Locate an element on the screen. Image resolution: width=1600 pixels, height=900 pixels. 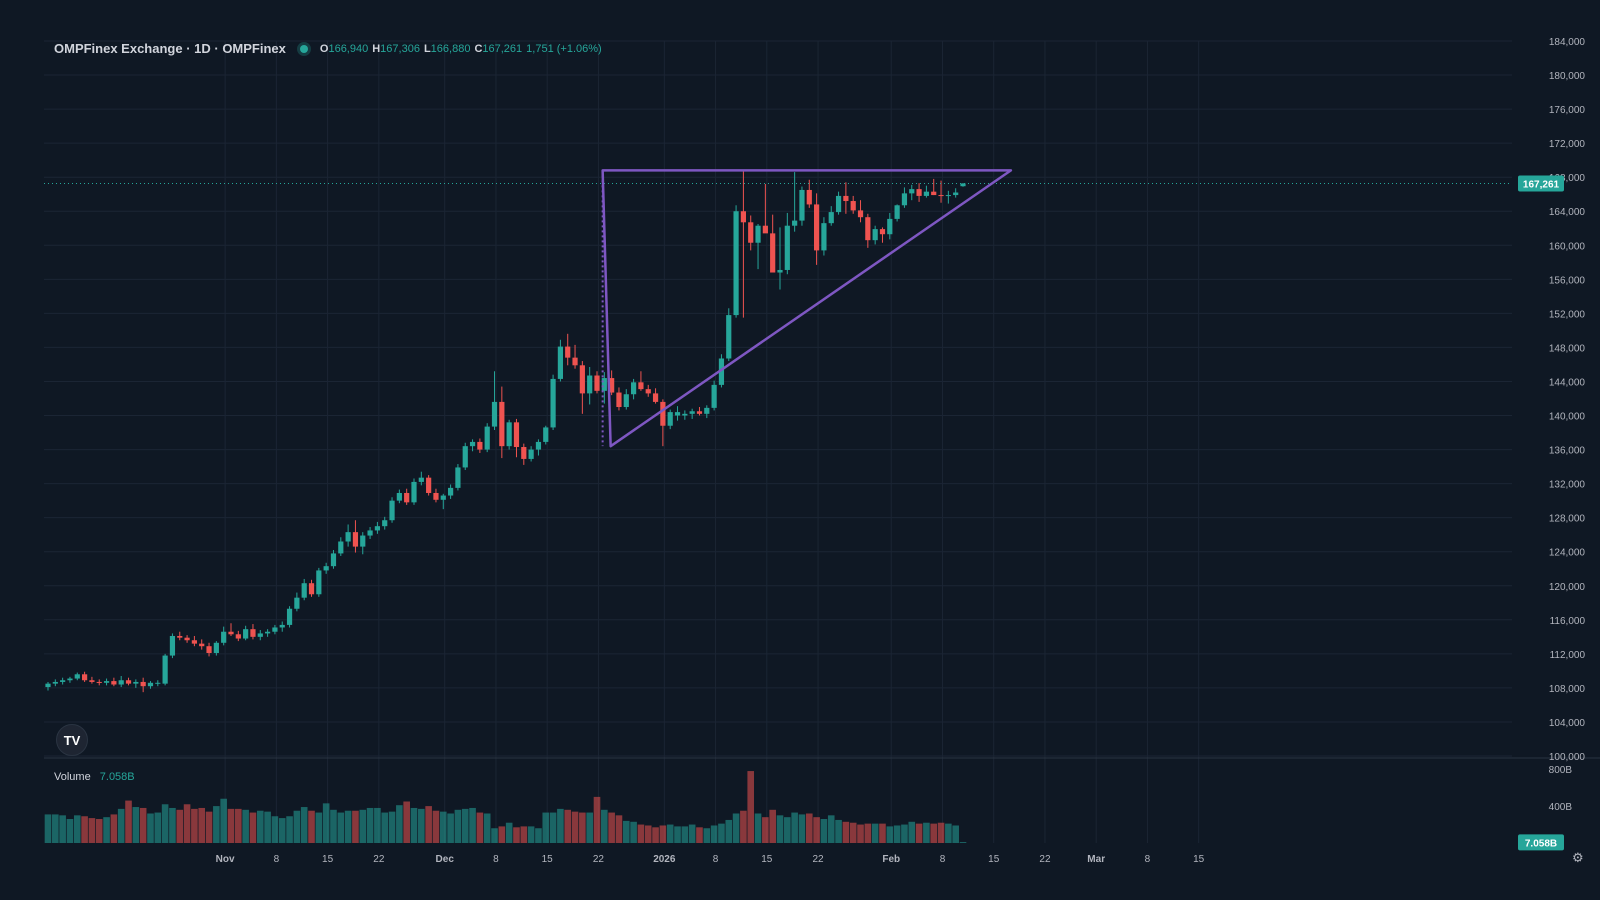
y-tick-label: 112,000 is located at coordinates (1568, 655).